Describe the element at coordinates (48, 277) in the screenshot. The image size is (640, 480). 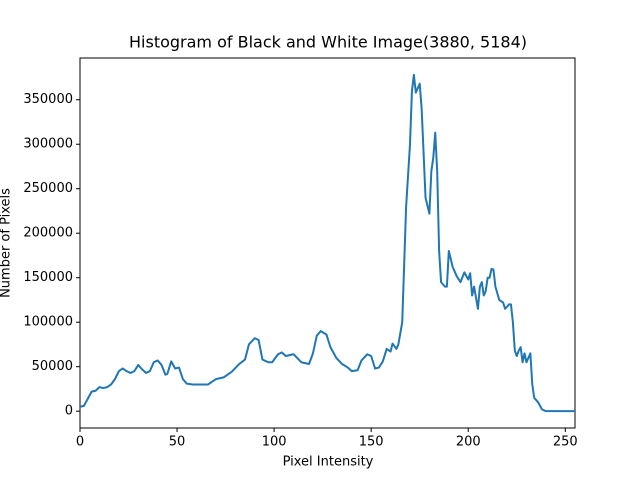
I see `y-tick-label: 150000` at that location.